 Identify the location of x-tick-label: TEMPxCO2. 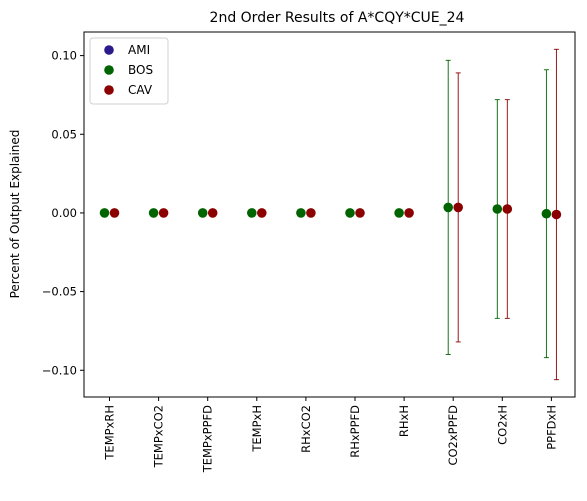
(159, 436).